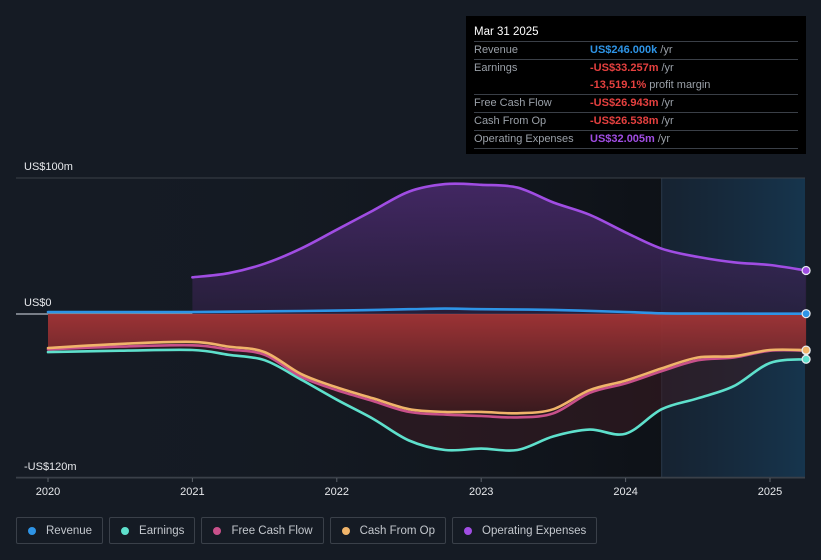 Image resolution: width=821 pixels, height=560 pixels. I want to click on legend-label: Free Cash Flow, so click(272, 530).